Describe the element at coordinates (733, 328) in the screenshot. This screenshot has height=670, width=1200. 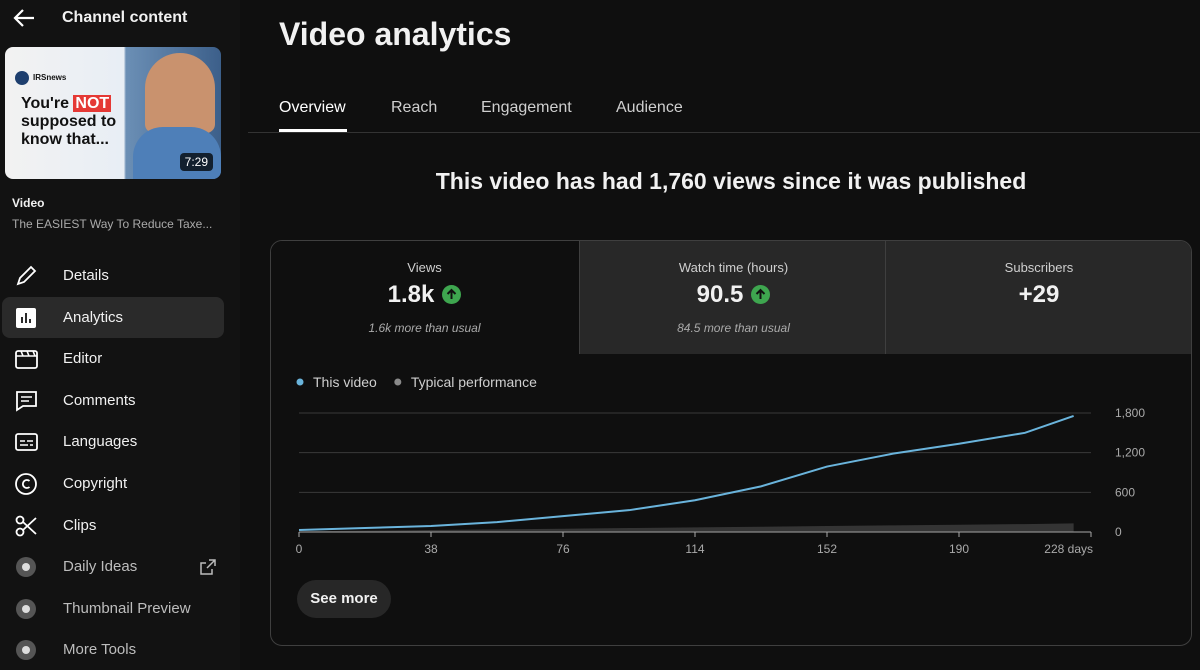
I see `metric-note: 84.5 more than usual` at that location.